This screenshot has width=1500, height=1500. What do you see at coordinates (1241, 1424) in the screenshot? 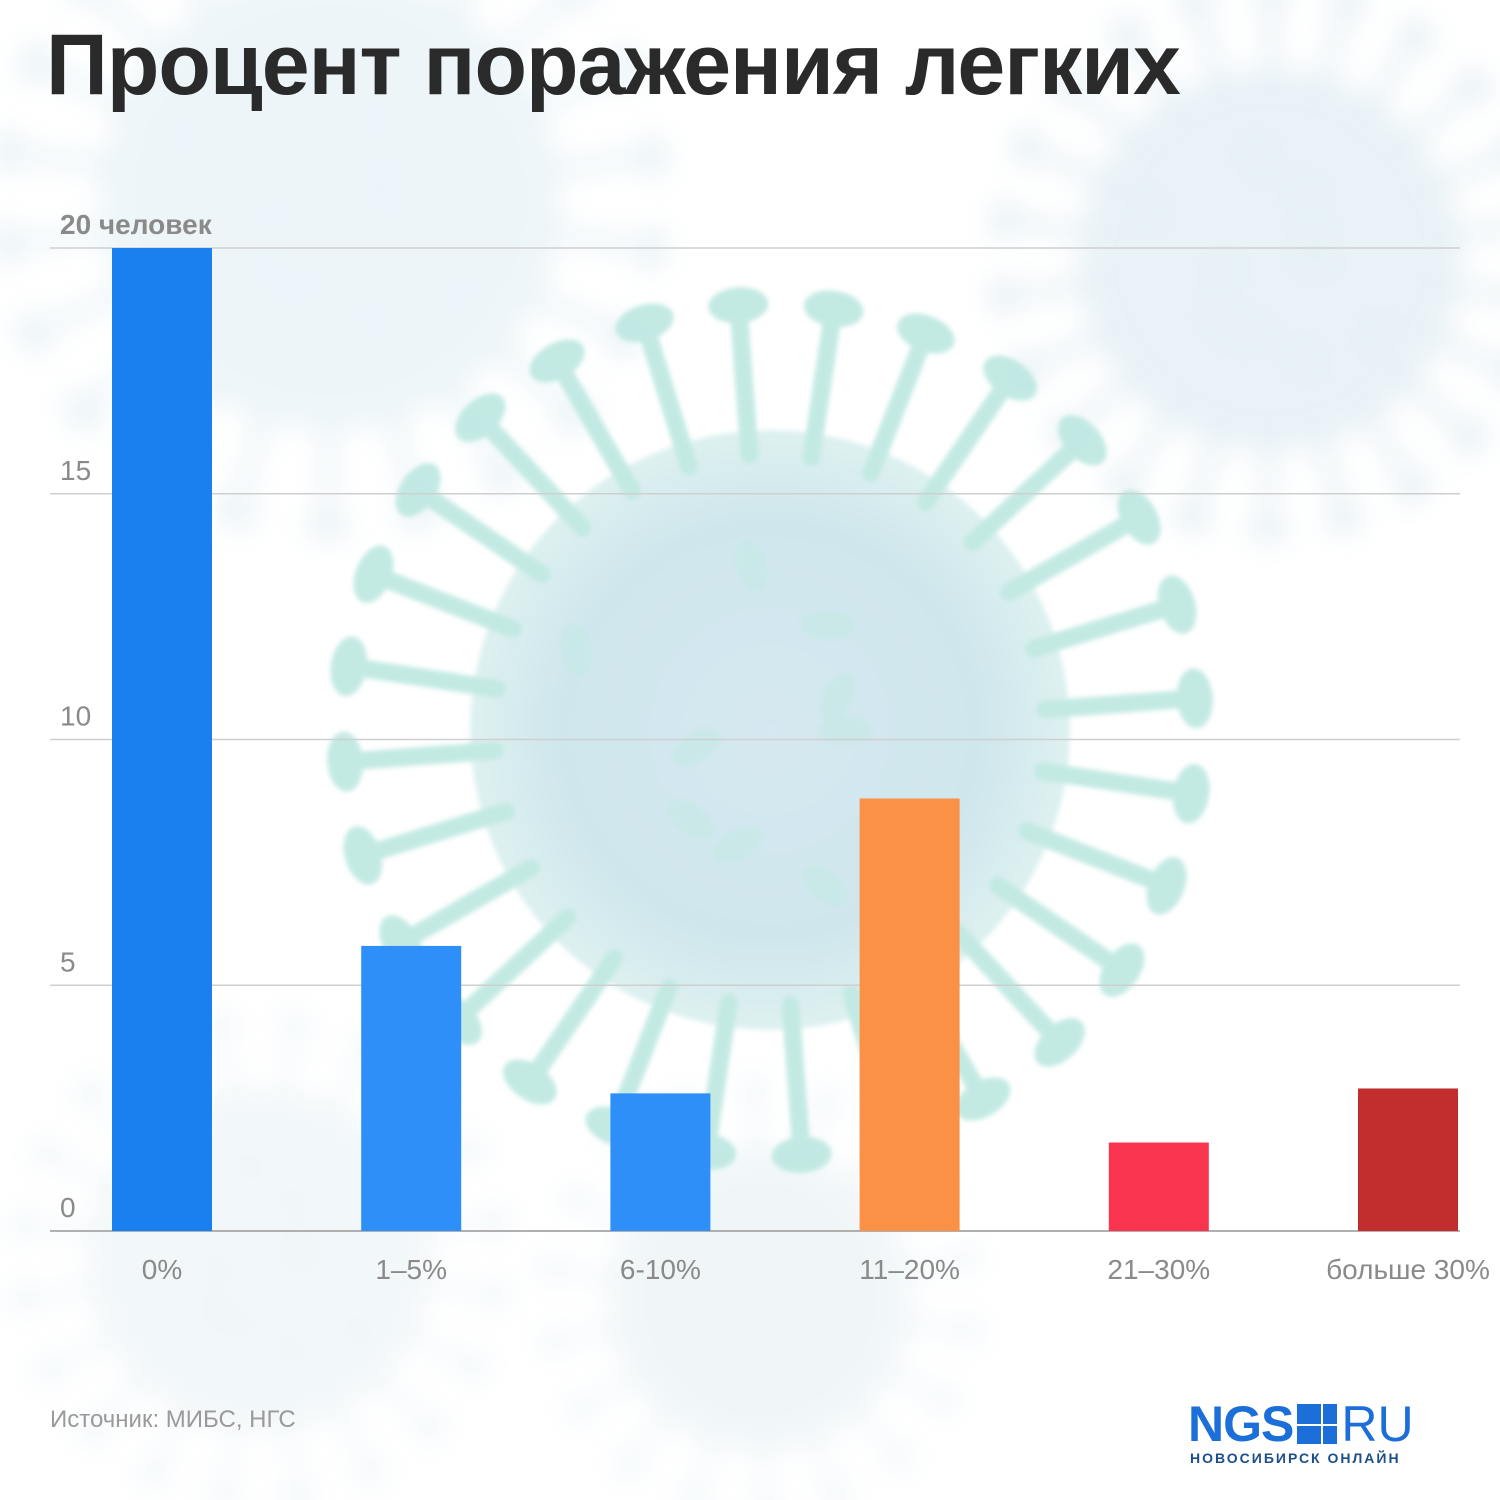
I see `logo-brand: NGS` at bounding box center [1241, 1424].